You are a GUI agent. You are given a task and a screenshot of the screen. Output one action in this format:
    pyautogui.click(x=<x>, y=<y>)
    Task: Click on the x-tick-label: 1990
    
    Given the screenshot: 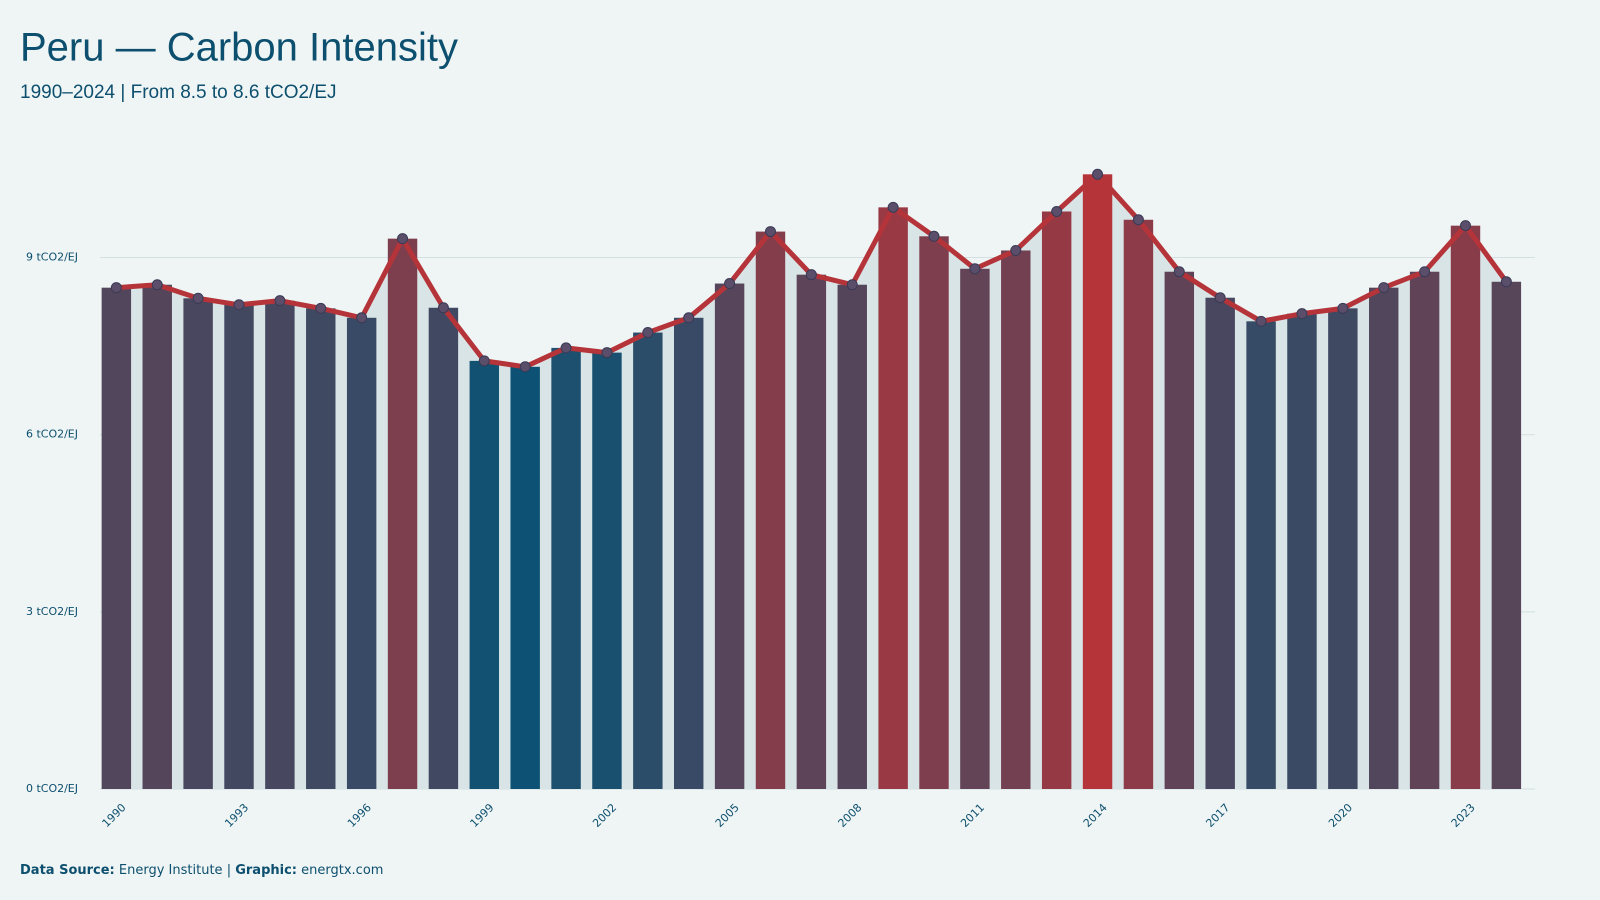 What is the action you would take?
    pyautogui.click(x=114, y=815)
    